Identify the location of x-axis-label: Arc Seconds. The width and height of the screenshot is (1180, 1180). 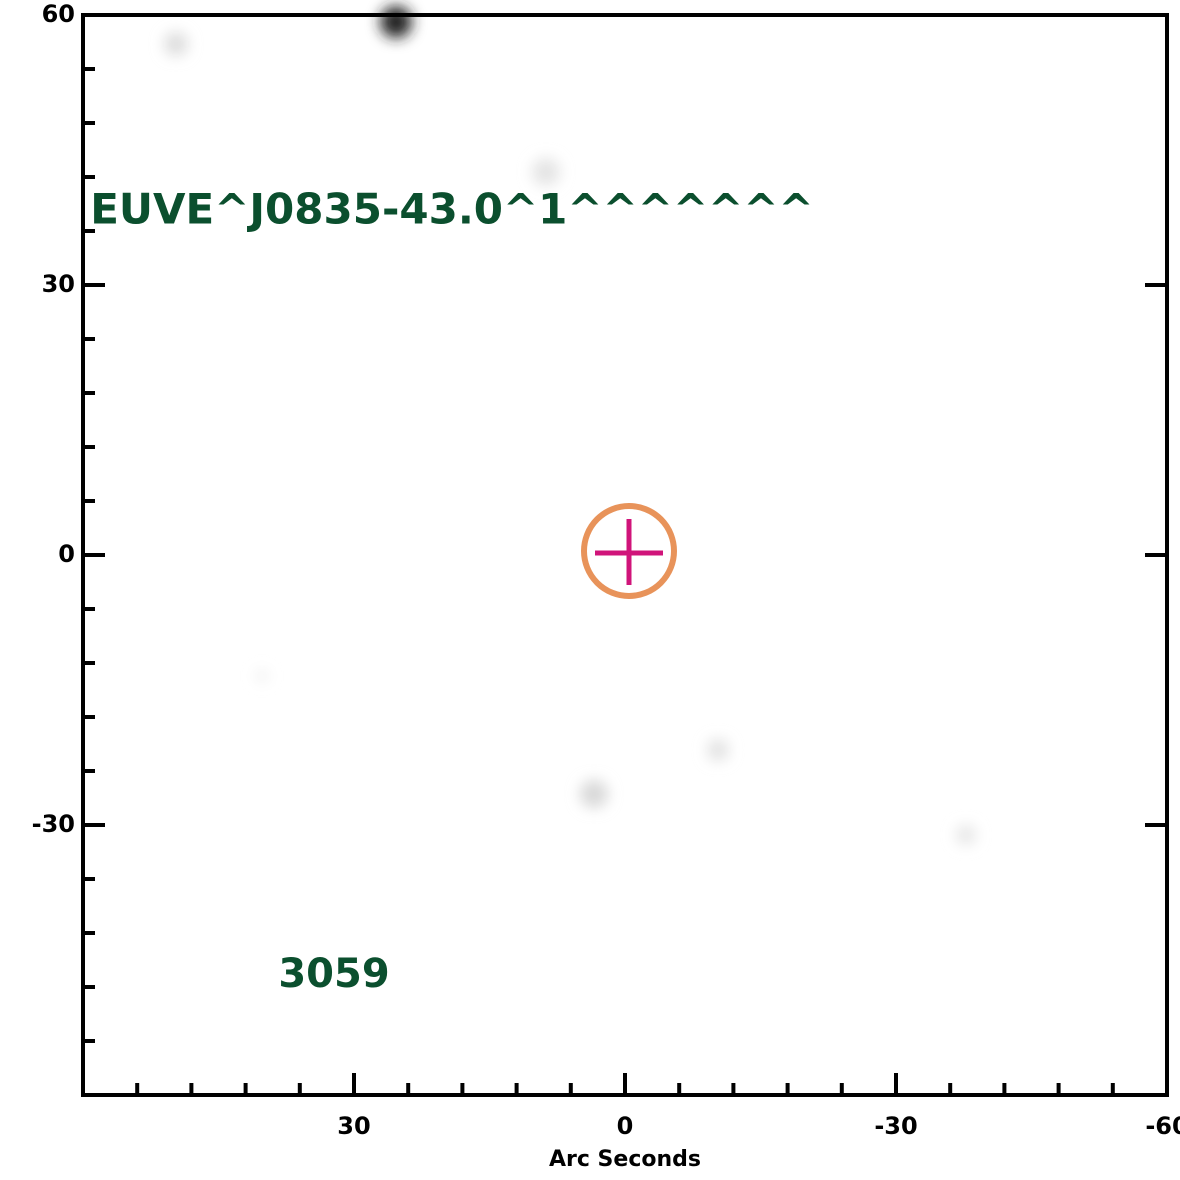
(625, 1159).